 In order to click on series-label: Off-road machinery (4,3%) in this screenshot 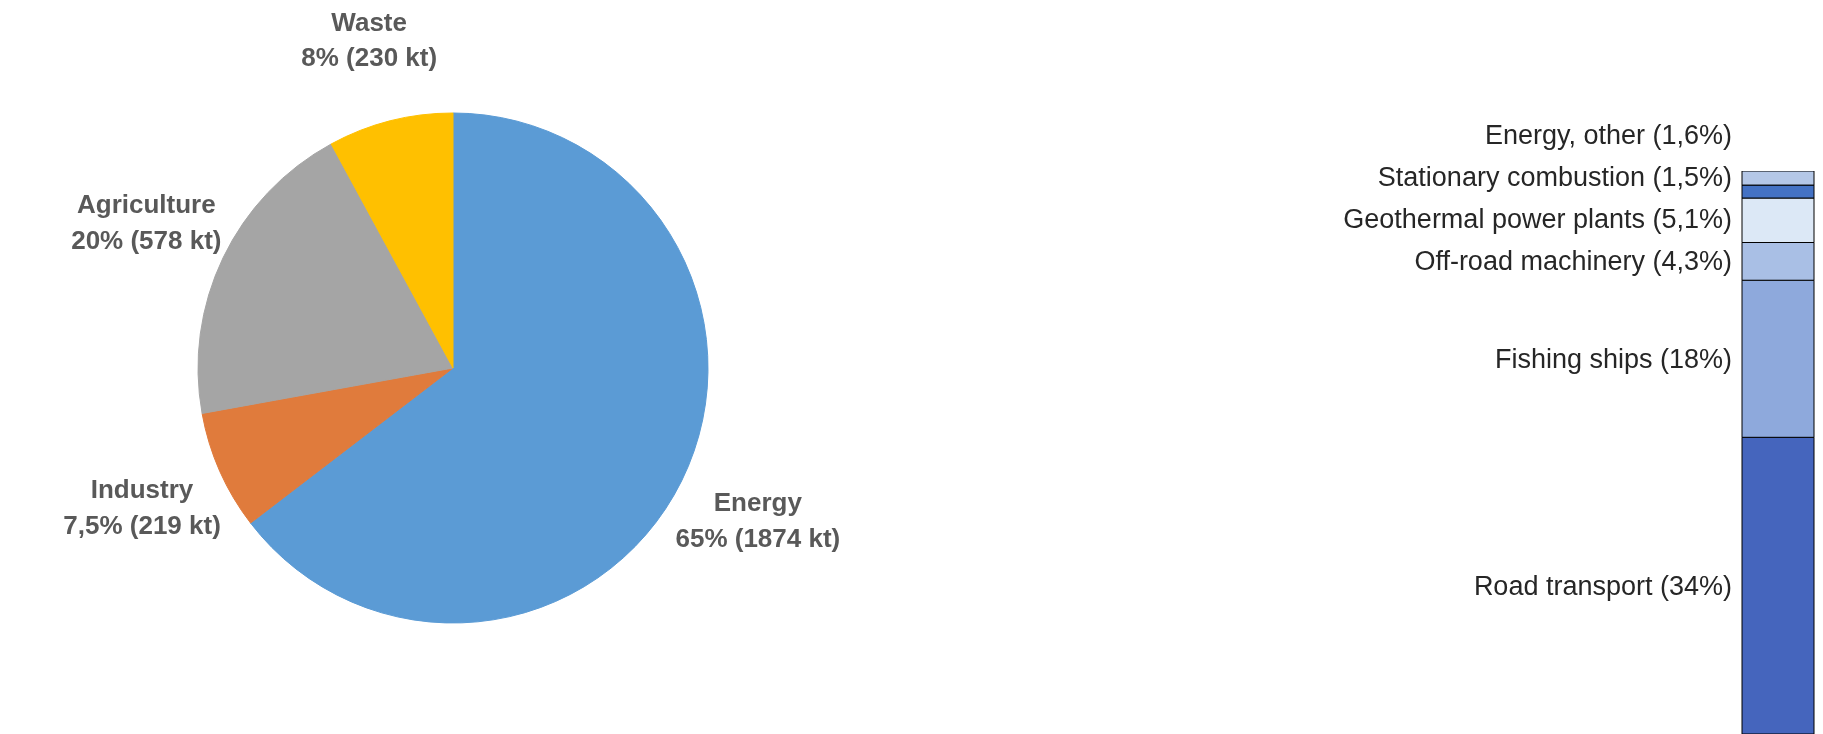, I will do `click(1573, 261)`.